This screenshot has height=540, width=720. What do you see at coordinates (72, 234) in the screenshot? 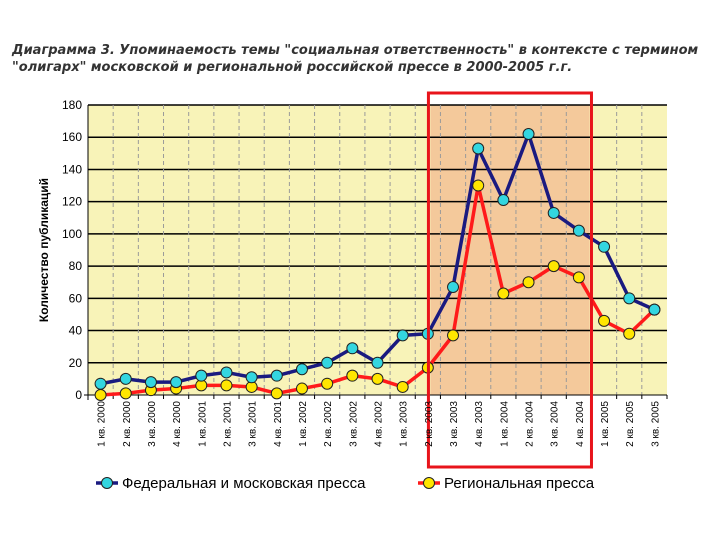
I see `y-tick-label: 100` at bounding box center [72, 234].